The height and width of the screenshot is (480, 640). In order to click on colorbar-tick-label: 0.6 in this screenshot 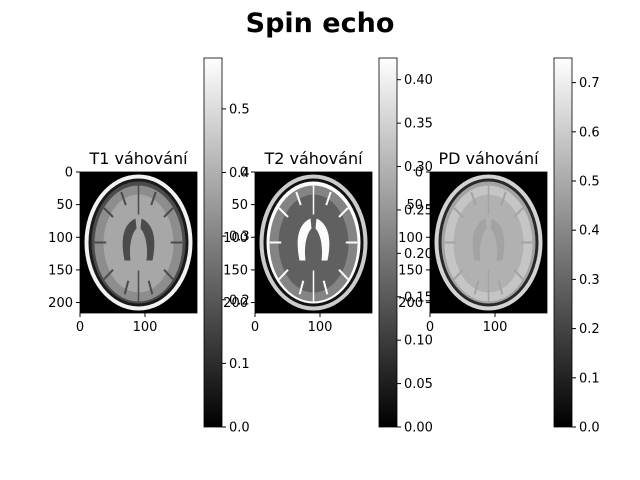, I will do `click(589, 132)`.